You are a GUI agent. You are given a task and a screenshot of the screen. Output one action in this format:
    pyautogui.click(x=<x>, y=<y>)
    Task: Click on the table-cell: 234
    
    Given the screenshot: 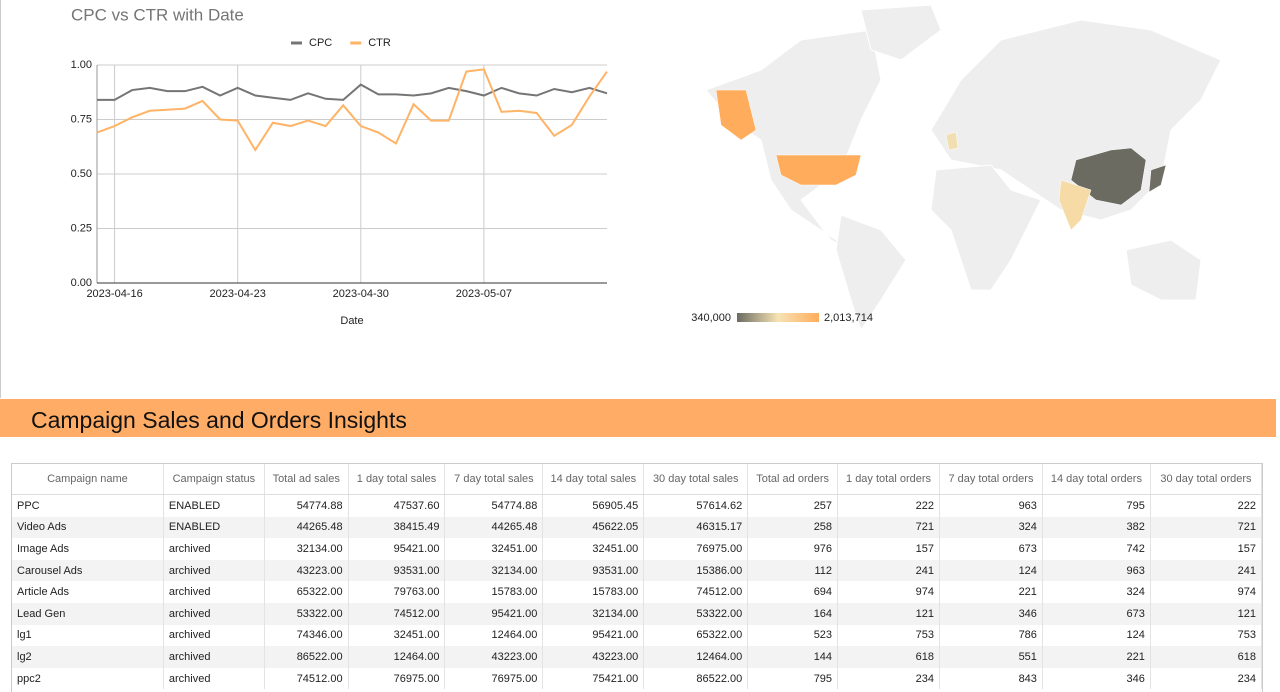 What is the action you would take?
    pyautogui.click(x=888, y=678)
    